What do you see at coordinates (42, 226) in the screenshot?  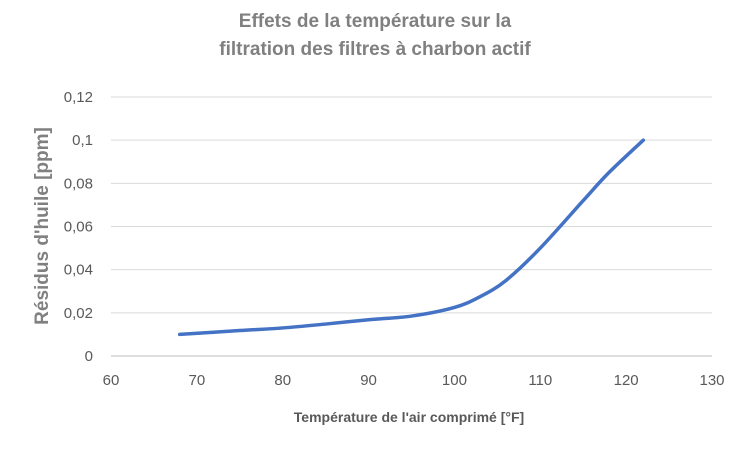 I see `y-axis-label: Résidus d'huile [ppm]` at bounding box center [42, 226].